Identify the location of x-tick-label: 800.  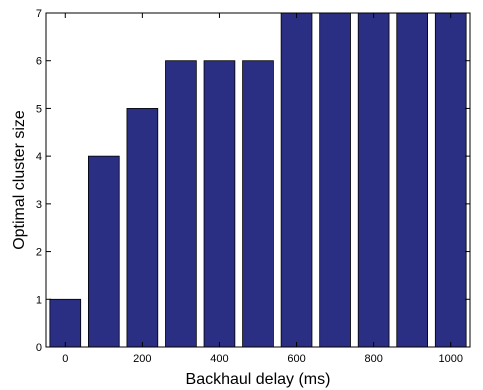
(373, 359).